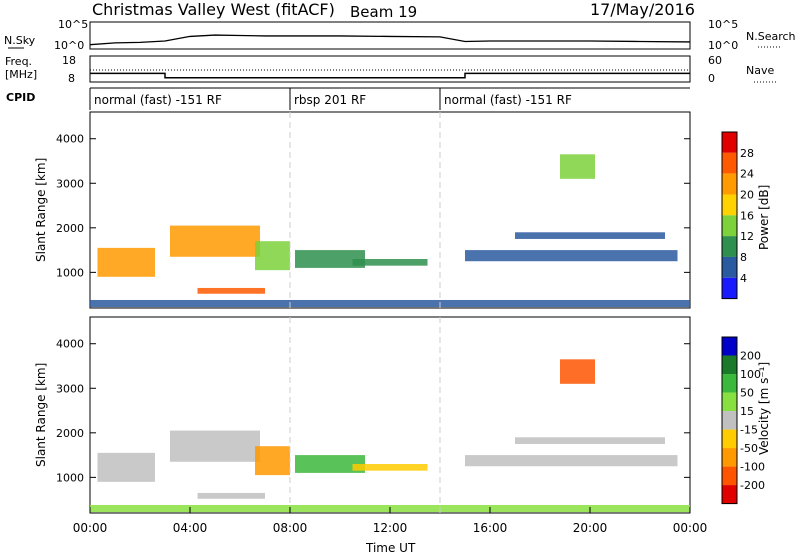 The image size is (800, 554). What do you see at coordinates (20, 40) in the screenshot?
I see `nsky-label: N.Sky` at bounding box center [20, 40].